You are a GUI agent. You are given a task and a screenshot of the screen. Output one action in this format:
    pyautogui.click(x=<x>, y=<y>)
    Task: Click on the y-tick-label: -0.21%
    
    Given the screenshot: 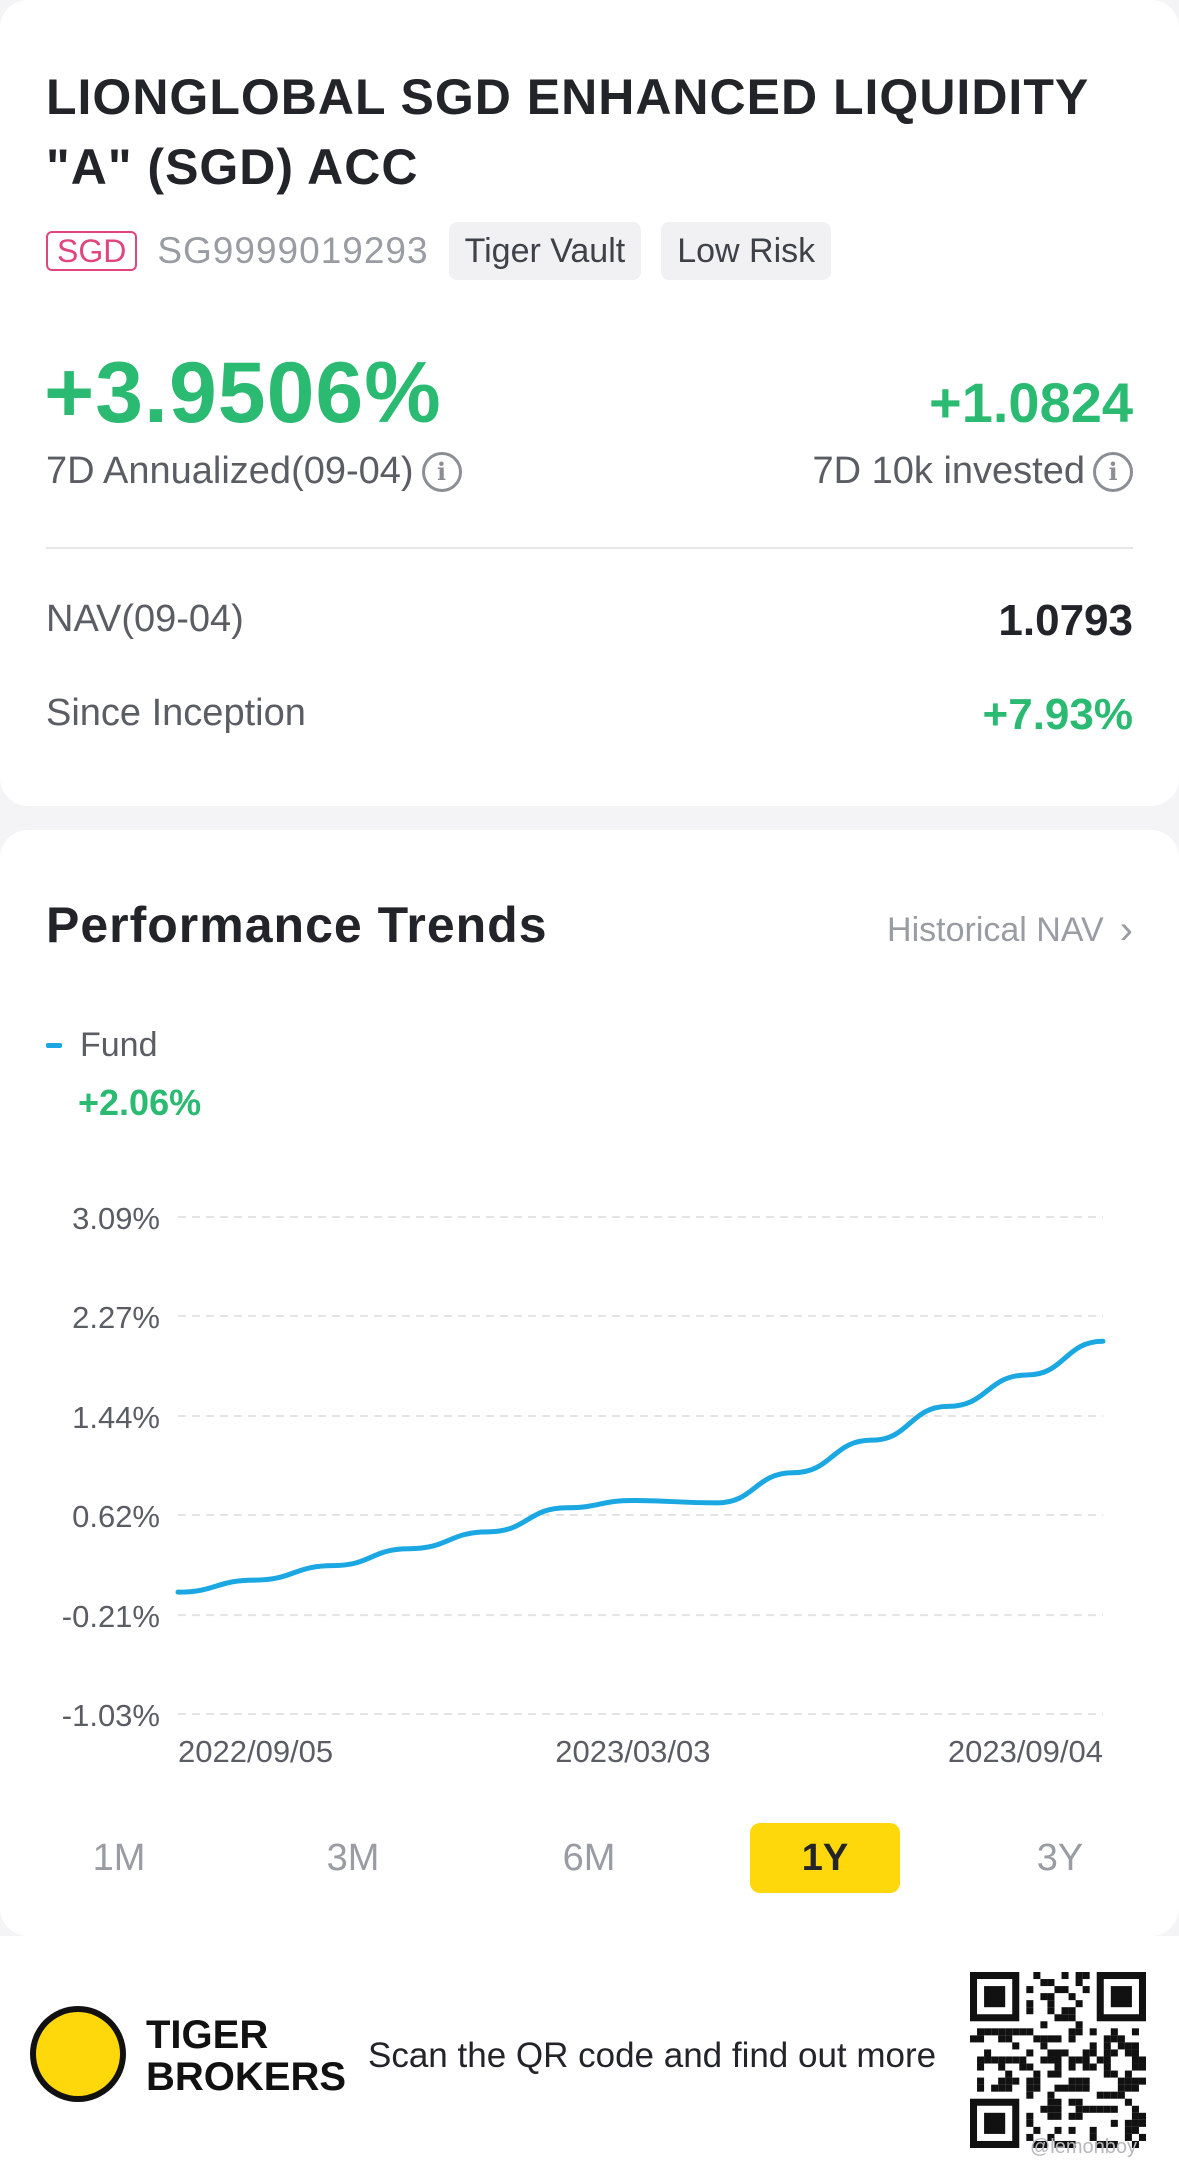 What is the action you would take?
    pyautogui.click(x=111, y=1616)
    